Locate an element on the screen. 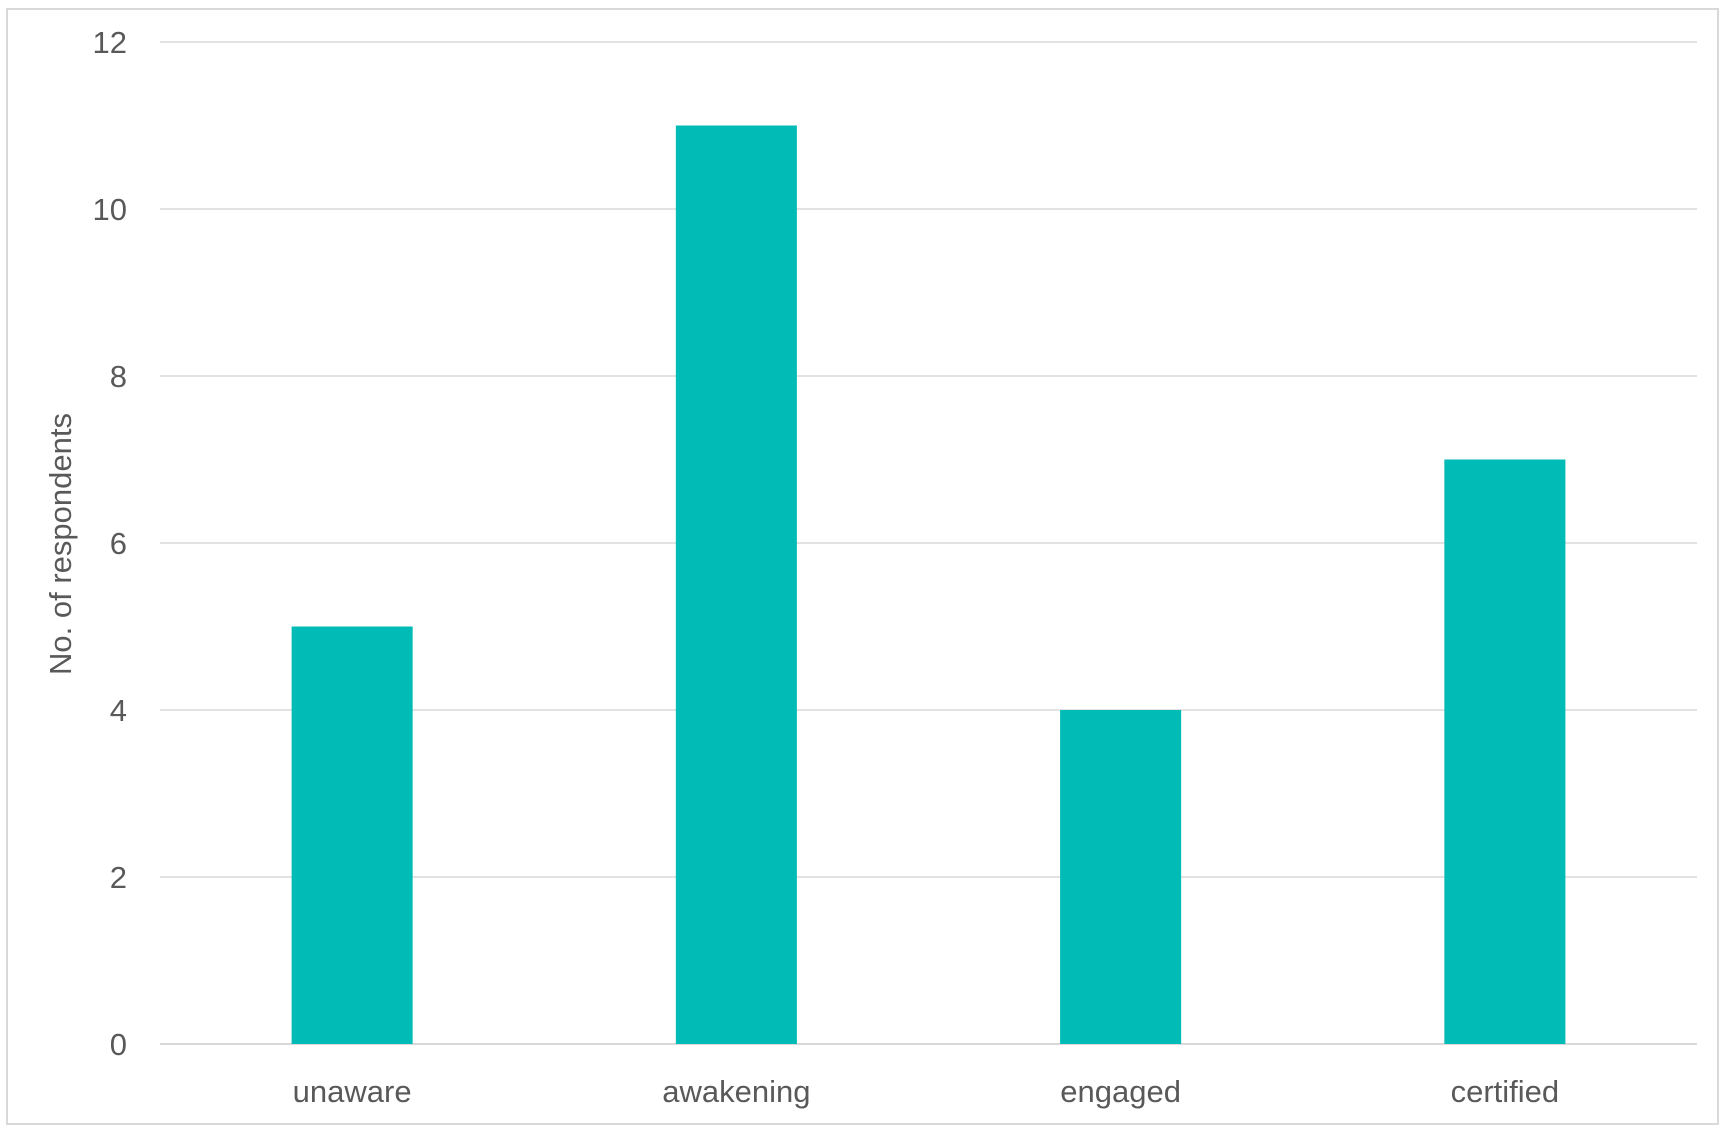 The width and height of the screenshot is (1729, 1144). x-tick-label: engaged is located at coordinates (1120, 1091).